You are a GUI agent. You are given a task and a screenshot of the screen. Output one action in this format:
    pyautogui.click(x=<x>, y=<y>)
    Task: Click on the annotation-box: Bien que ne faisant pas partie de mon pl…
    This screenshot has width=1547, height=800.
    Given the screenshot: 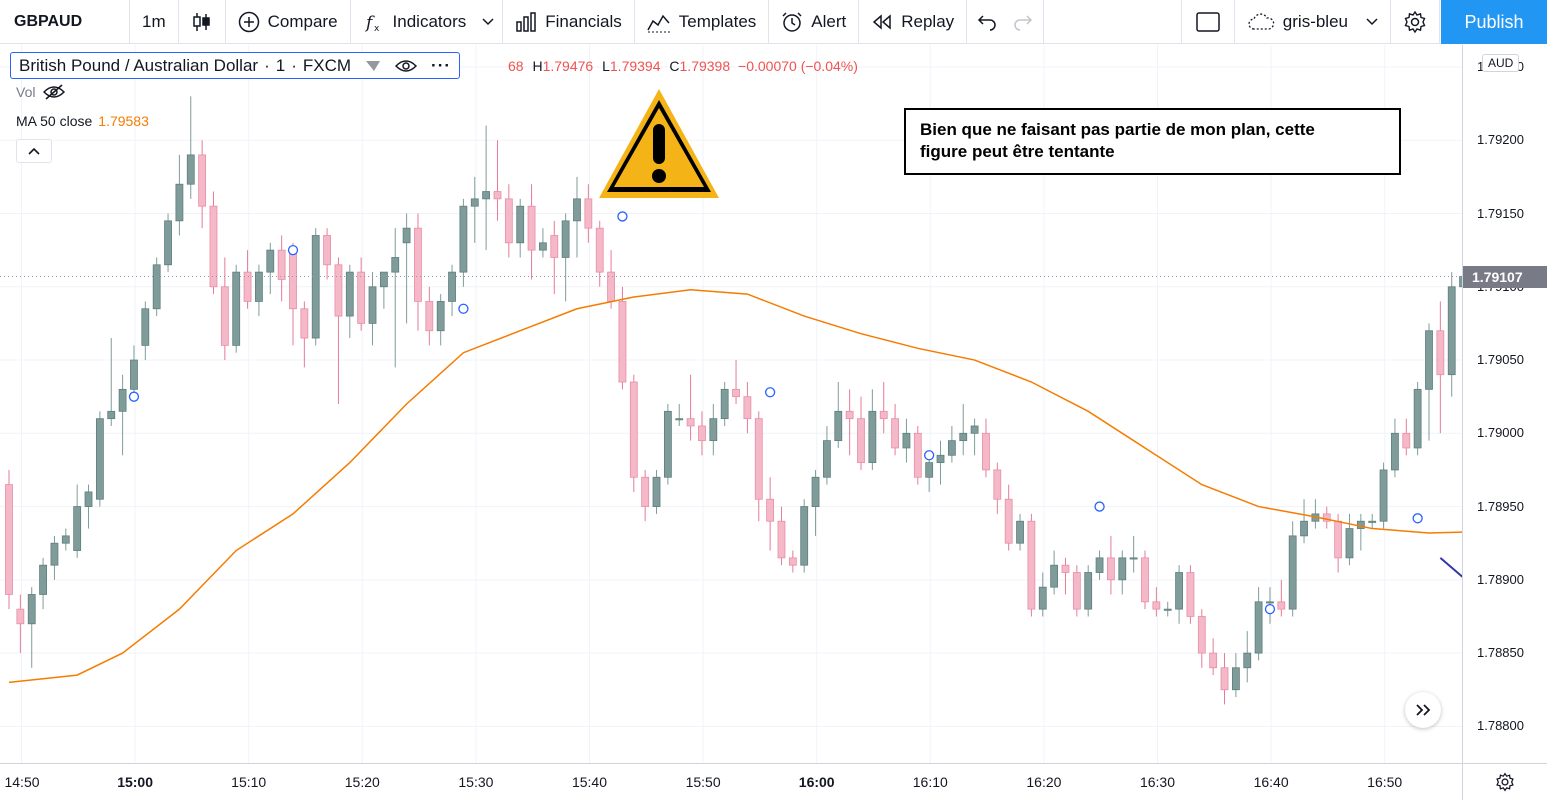 What is the action you would take?
    pyautogui.click(x=1152, y=141)
    